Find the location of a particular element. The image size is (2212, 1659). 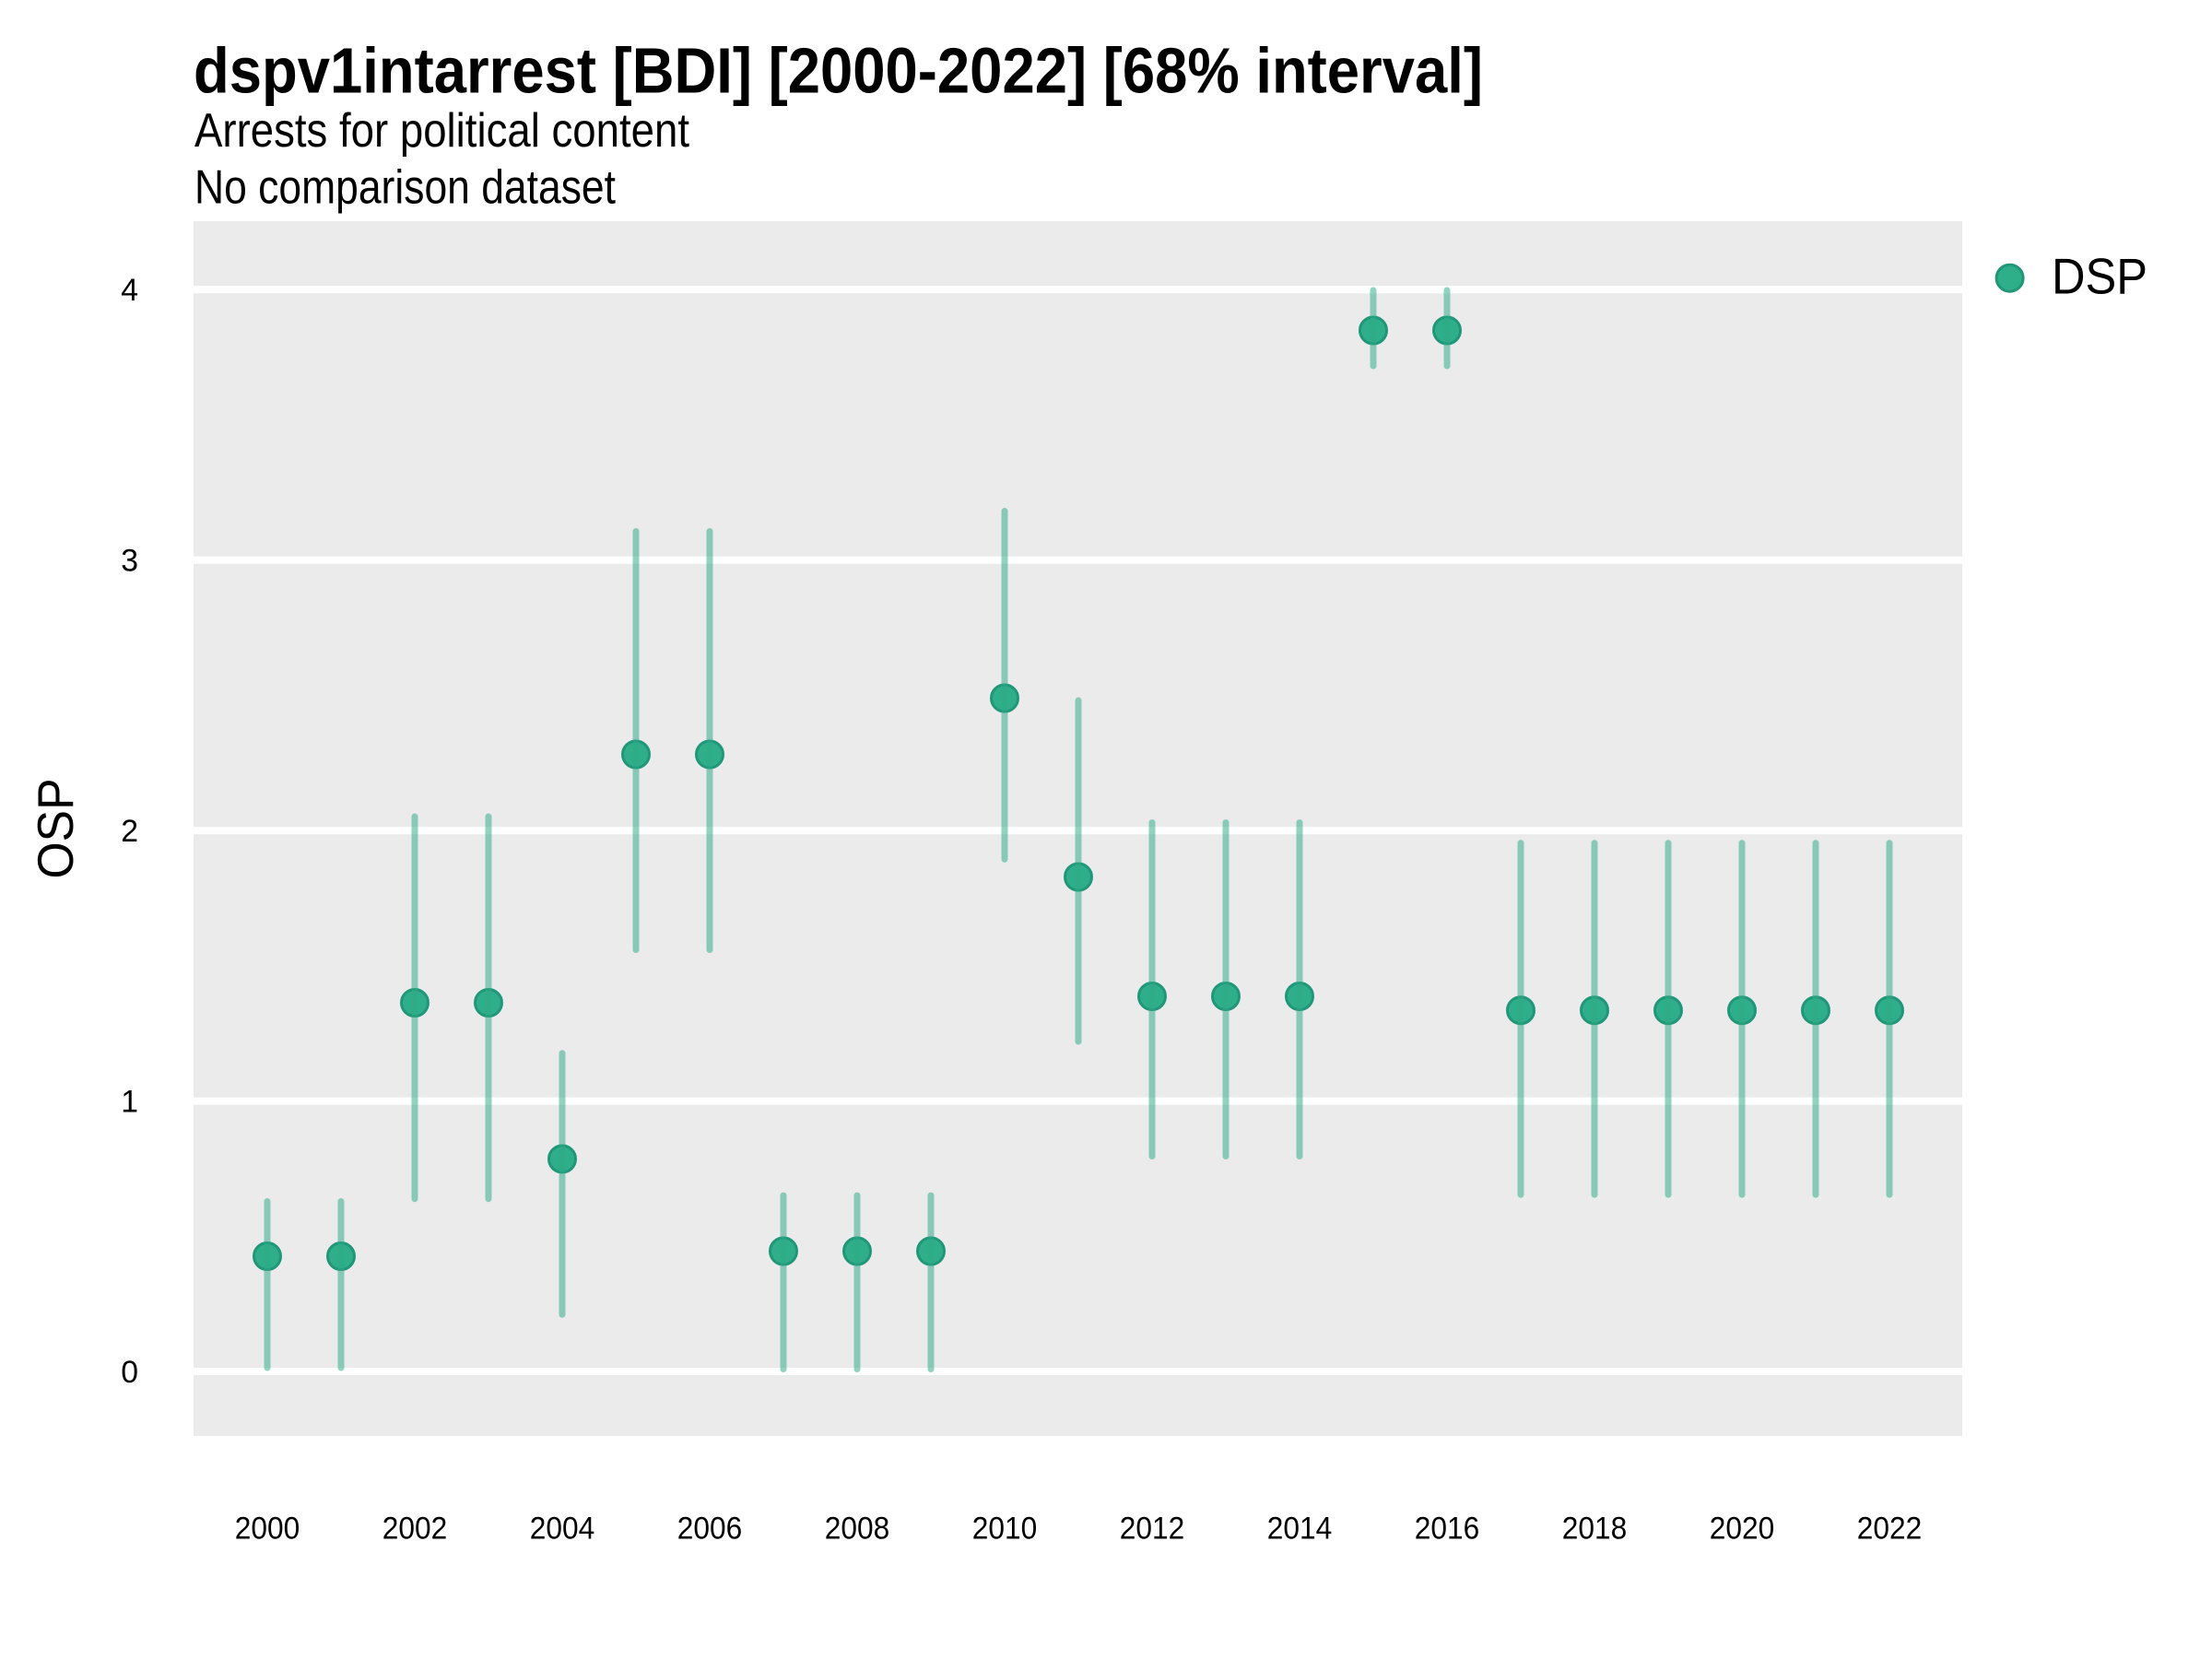

svg-text: 0 is located at coordinates (129, 1372).